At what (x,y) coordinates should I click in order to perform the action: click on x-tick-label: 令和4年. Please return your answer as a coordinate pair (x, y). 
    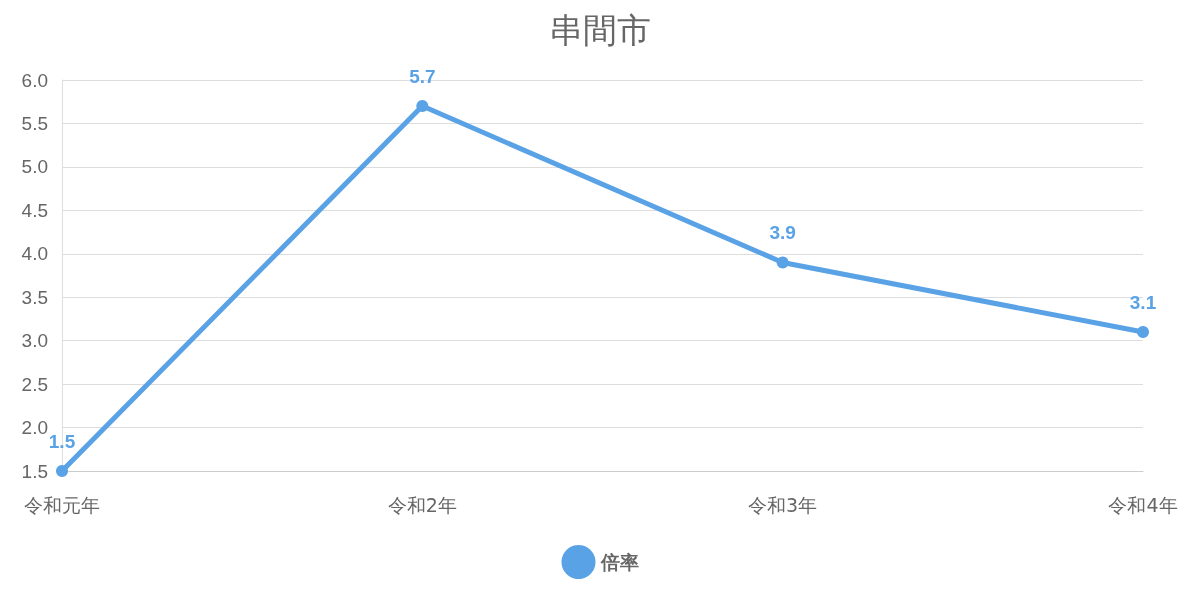
    Looking at the image, I should click on (1143, 504).